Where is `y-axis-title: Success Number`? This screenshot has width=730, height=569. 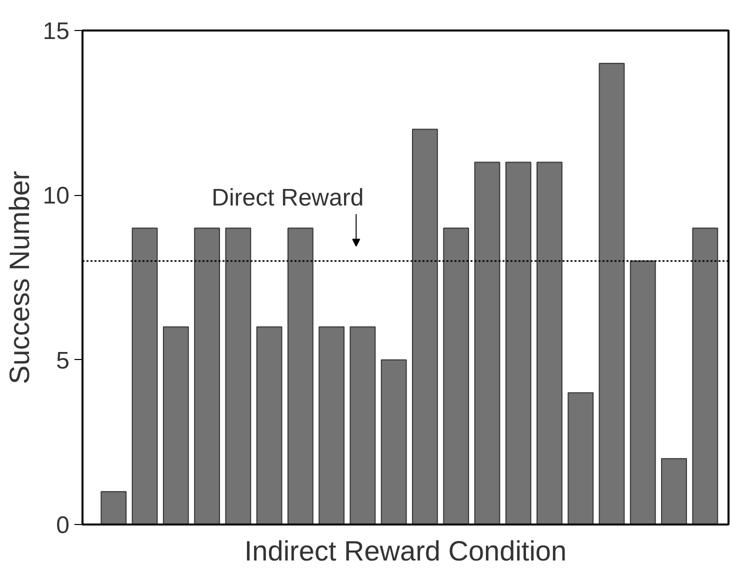 y-axis-title: Success Number is located at coordinates (19, 277).